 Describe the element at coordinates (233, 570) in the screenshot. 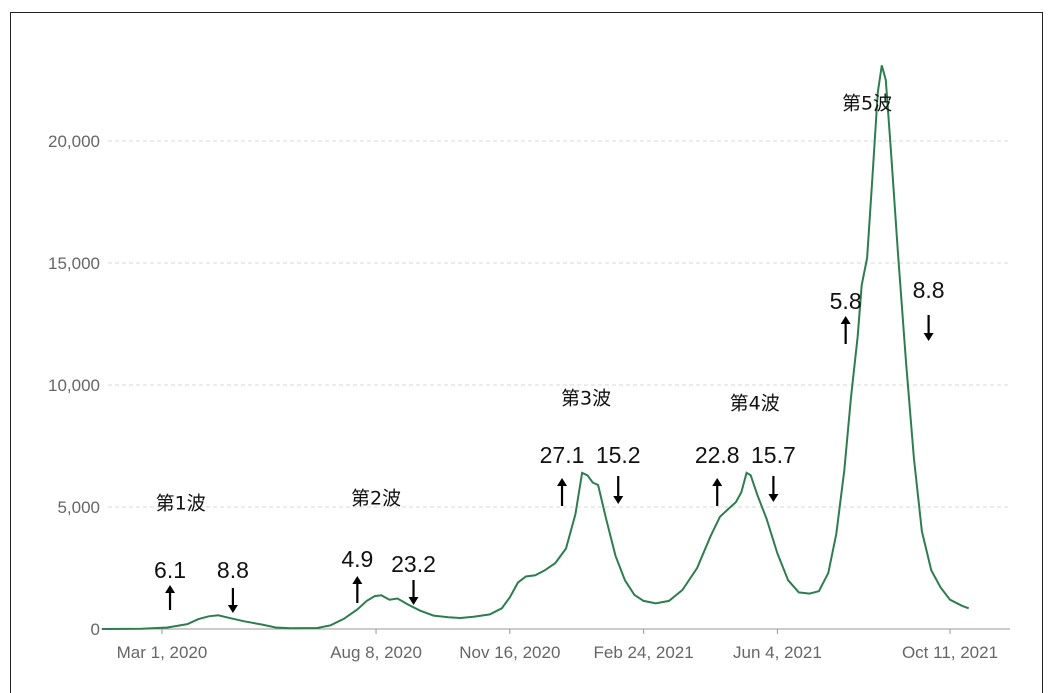

I see `annotation-value-2: 8.8` at that location.